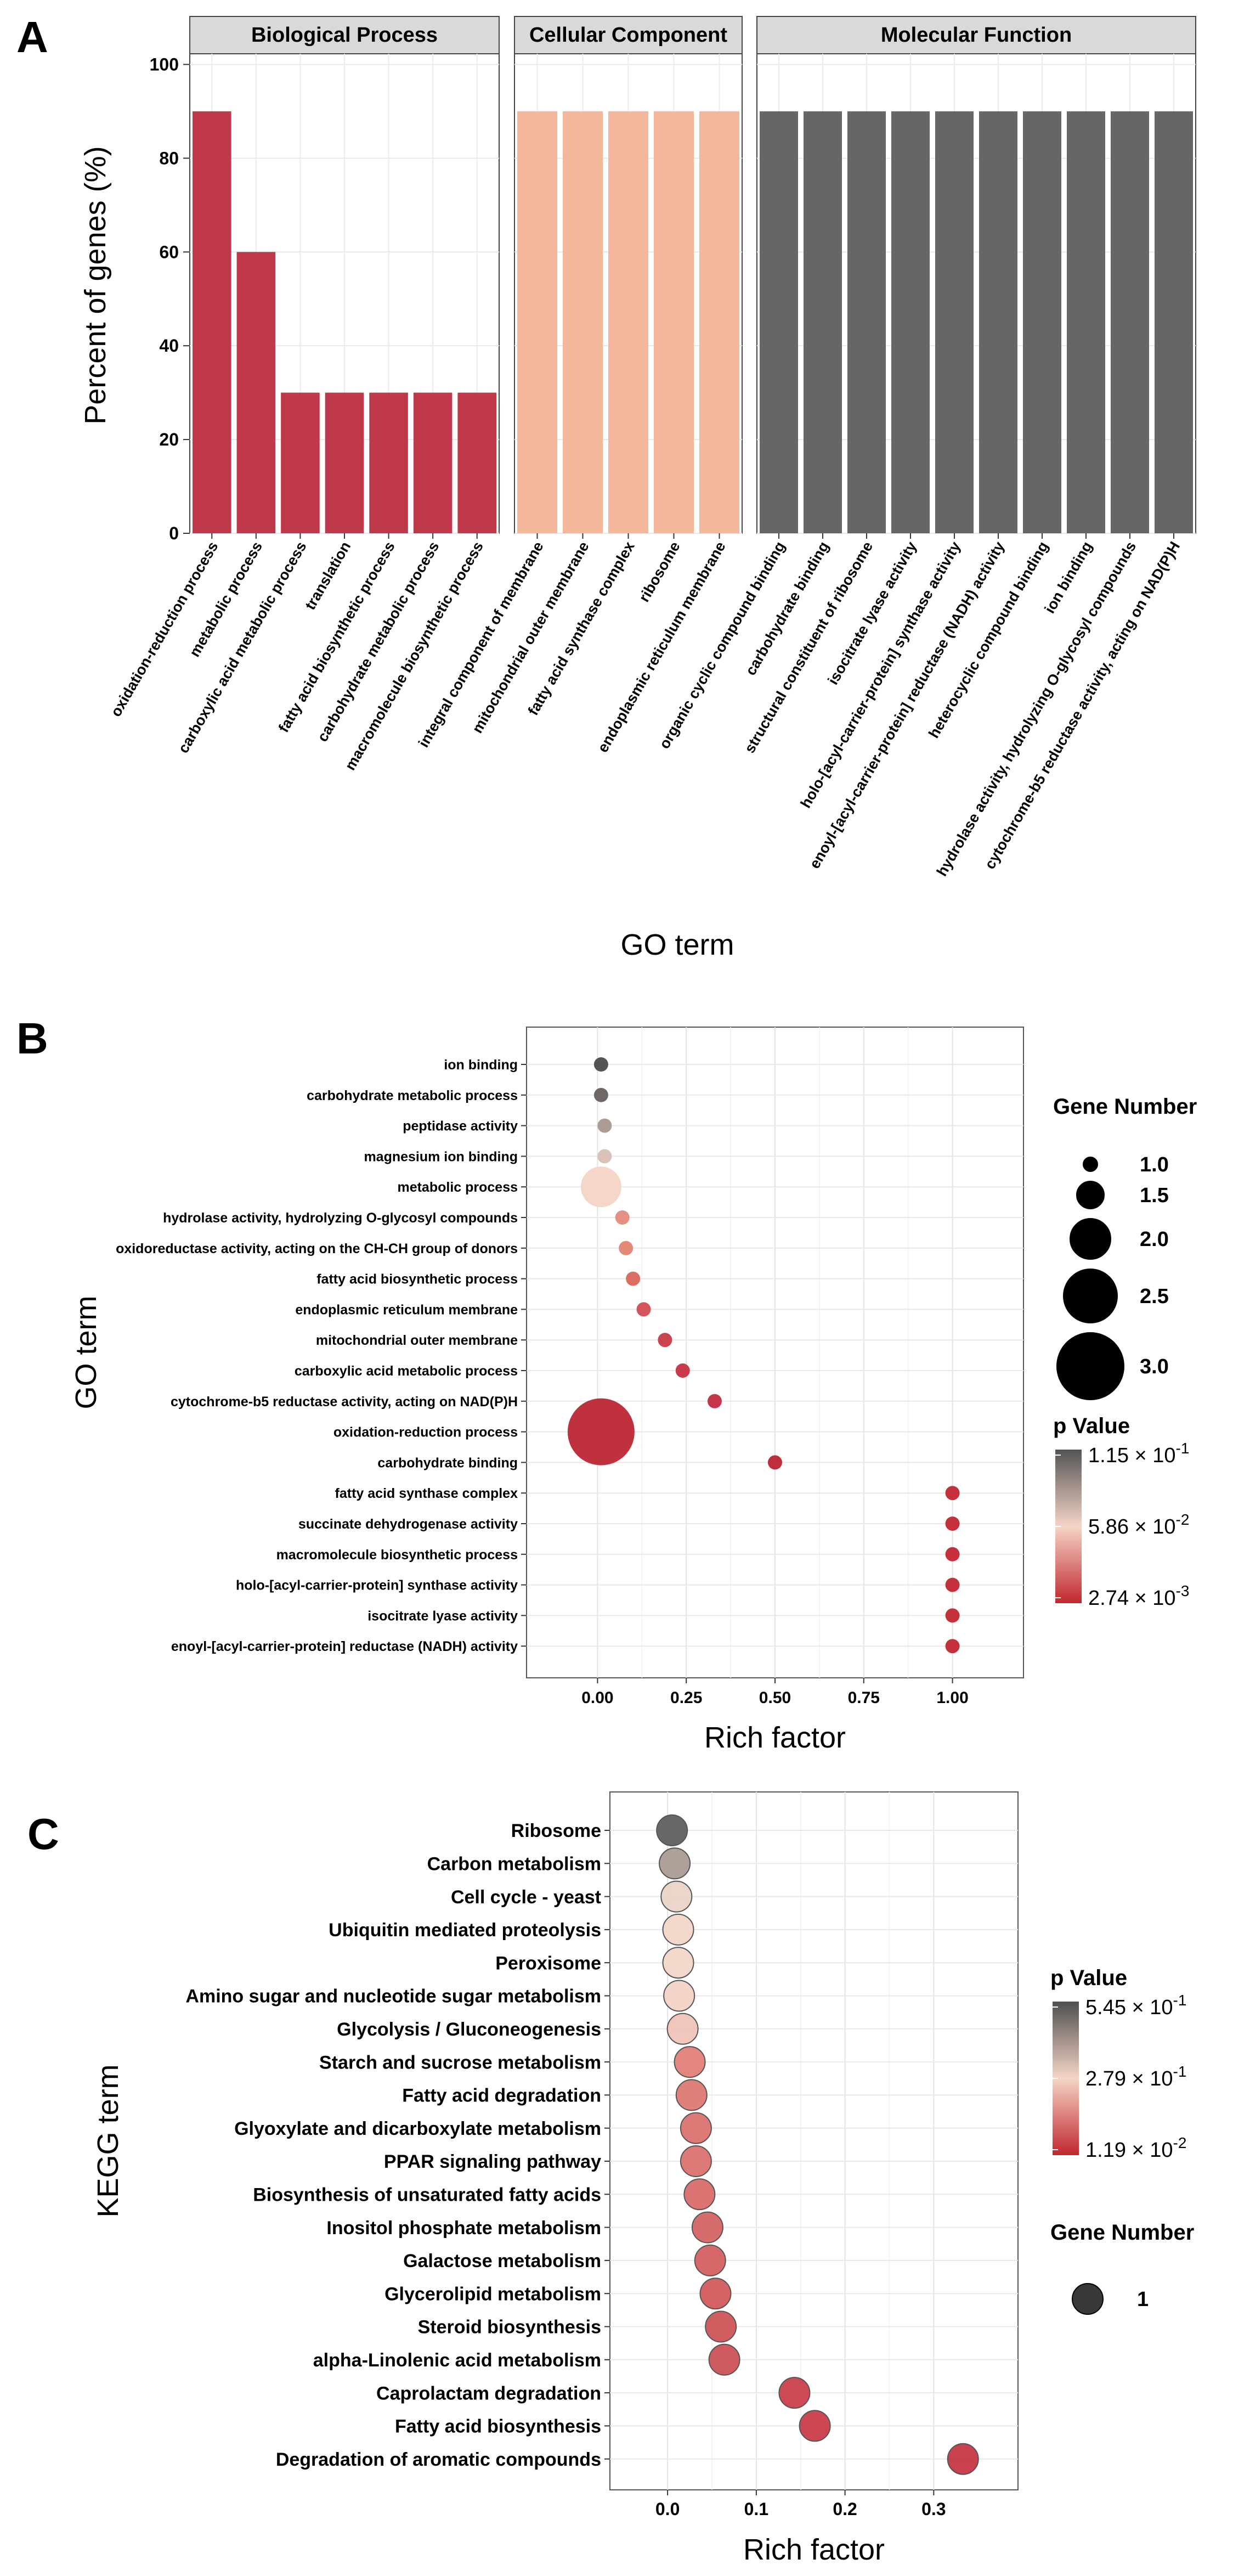  Describe the element at coordinates (1135, 2148) in the screenshot. I see `color-legend-label: 1.19 × 10⁻²` at that location.